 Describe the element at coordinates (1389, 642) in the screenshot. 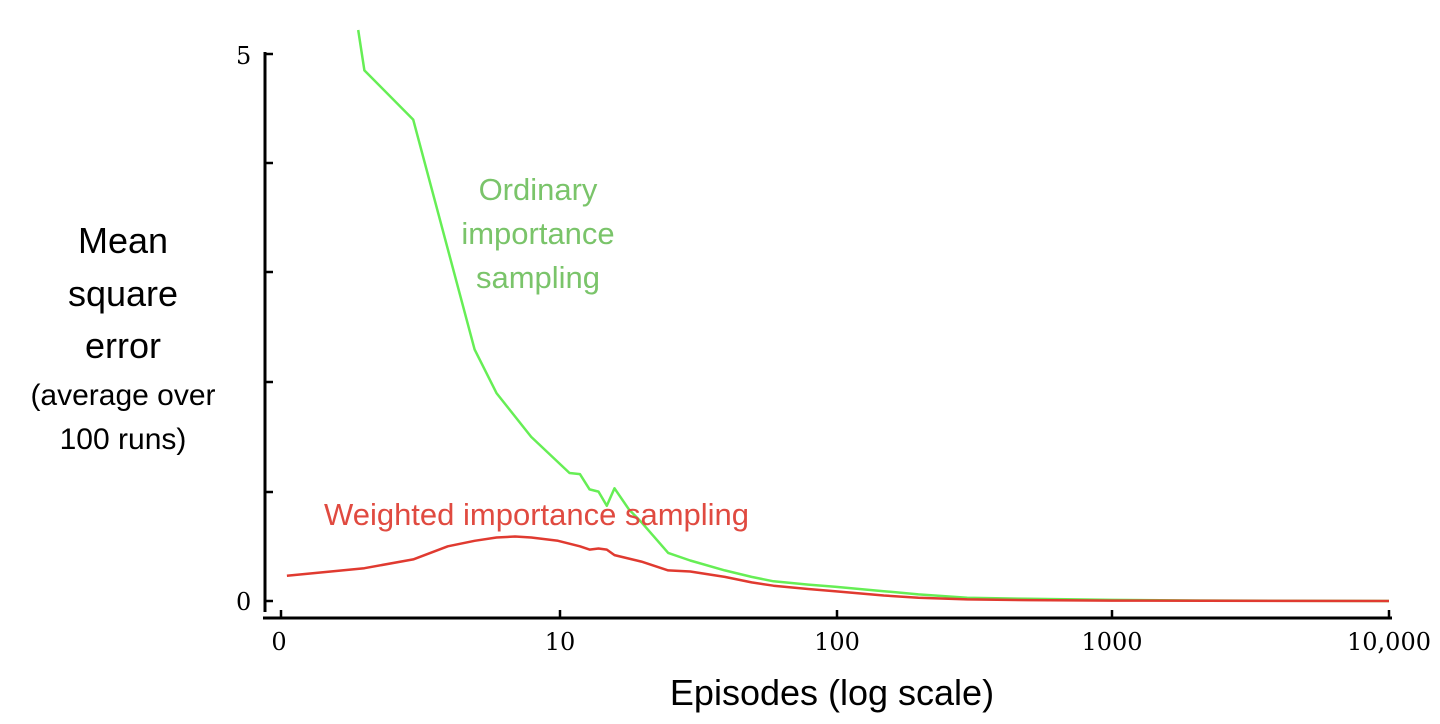

I see `x-tick-label: 10,000` at that location.